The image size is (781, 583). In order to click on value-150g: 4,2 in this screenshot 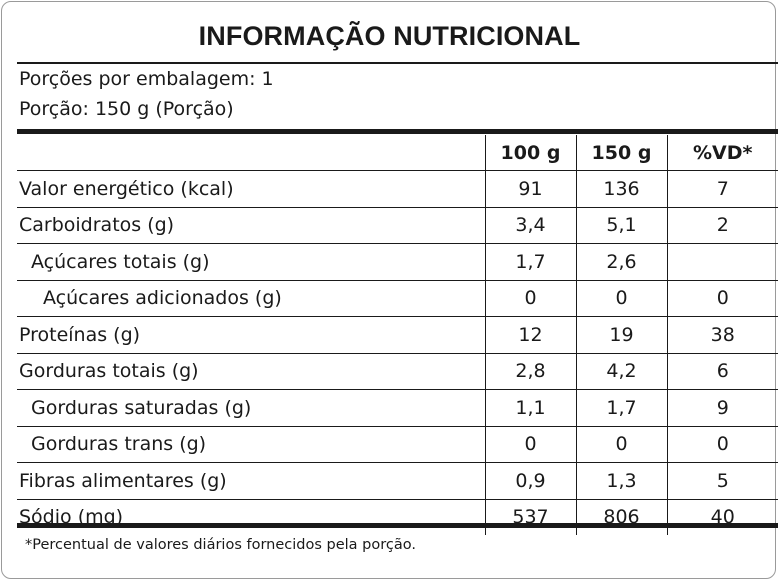, I will do `click(621, 371)`.